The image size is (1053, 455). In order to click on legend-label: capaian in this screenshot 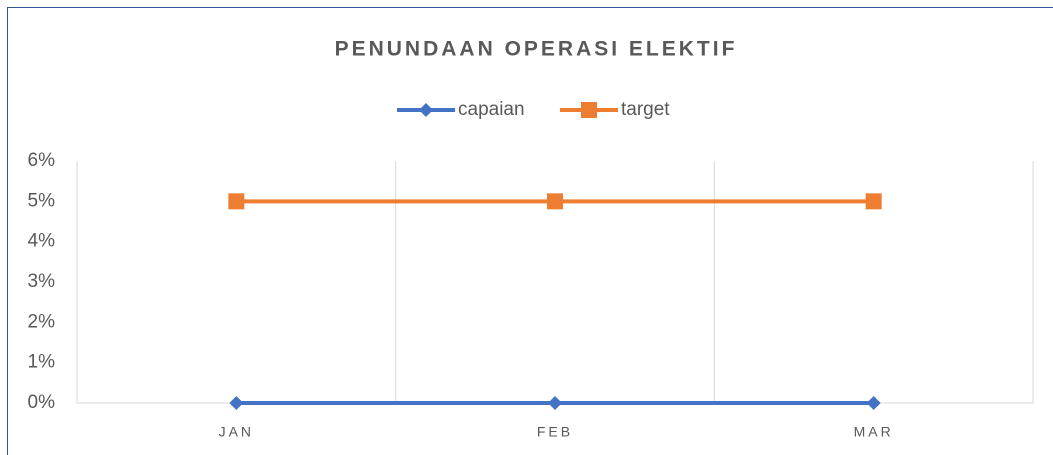, I will do `click(491, 109)`.